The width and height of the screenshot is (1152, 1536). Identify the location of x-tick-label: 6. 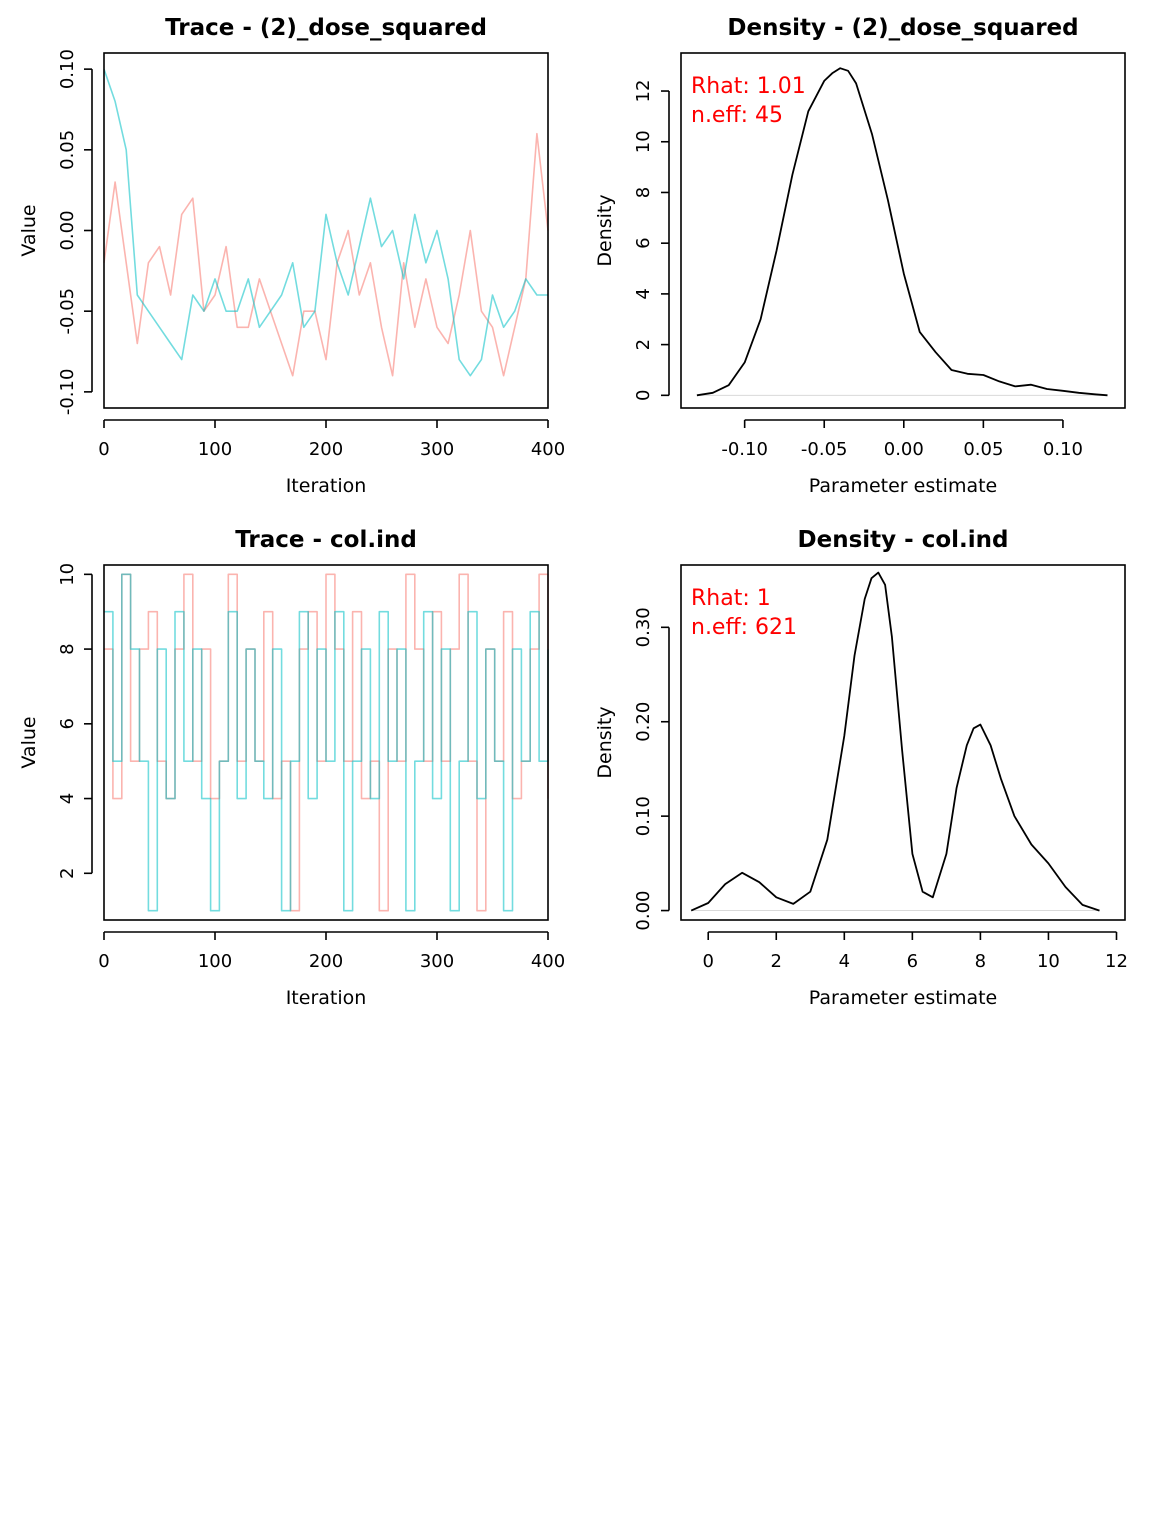
(912, 961).